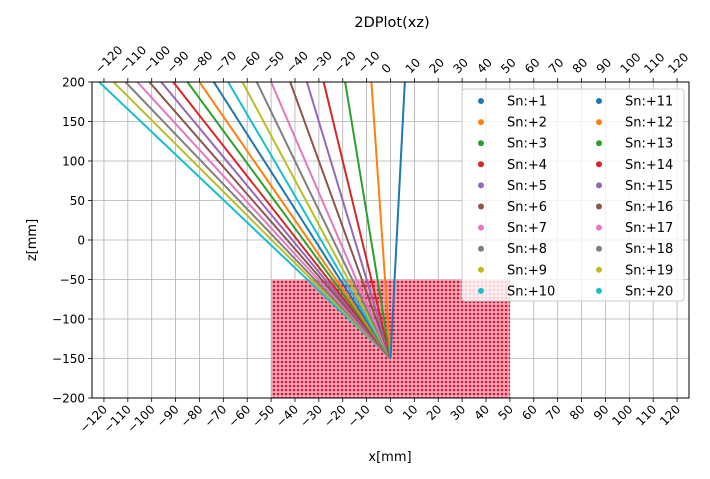  Describe the element at coordinates (73, 162) in the screenshot. I see `y-tick-label: 100` at that location.